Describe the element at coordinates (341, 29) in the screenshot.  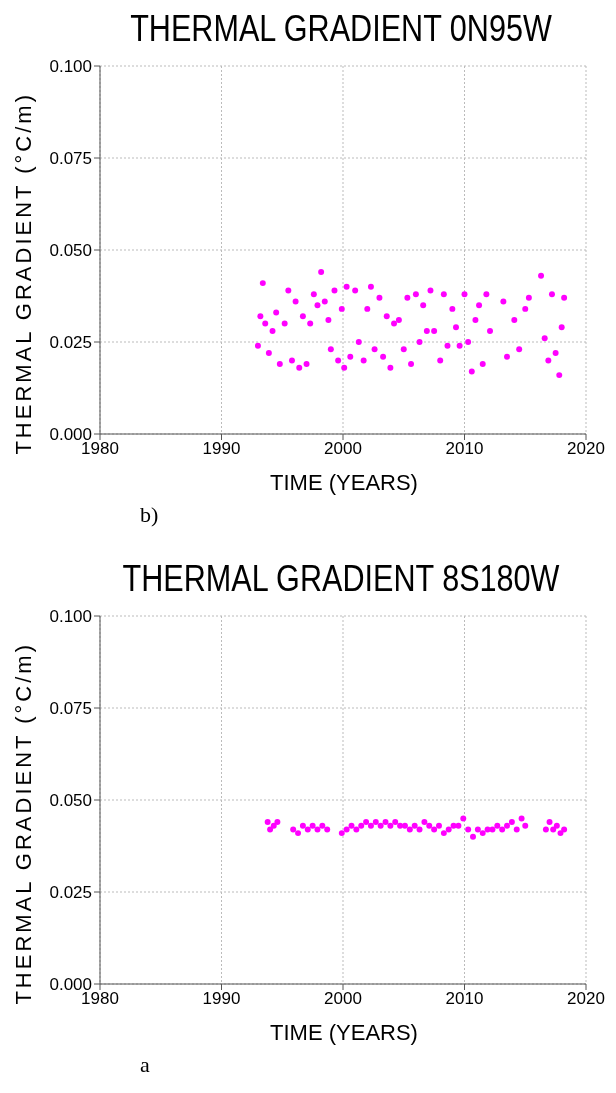
I see `chart-title: THERMAL GRADIENT 0N95W` at that location.